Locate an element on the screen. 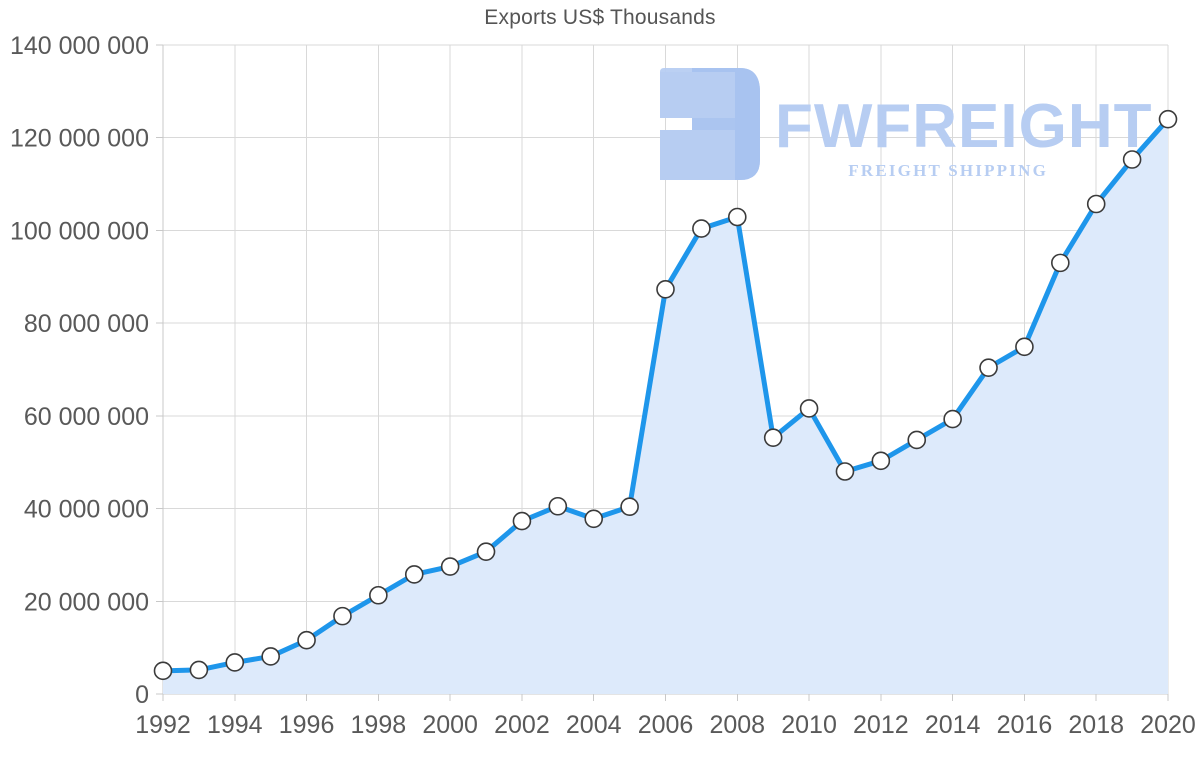  y-axis-tick-label: 140 000 000 is located at coordinates (79, 46).